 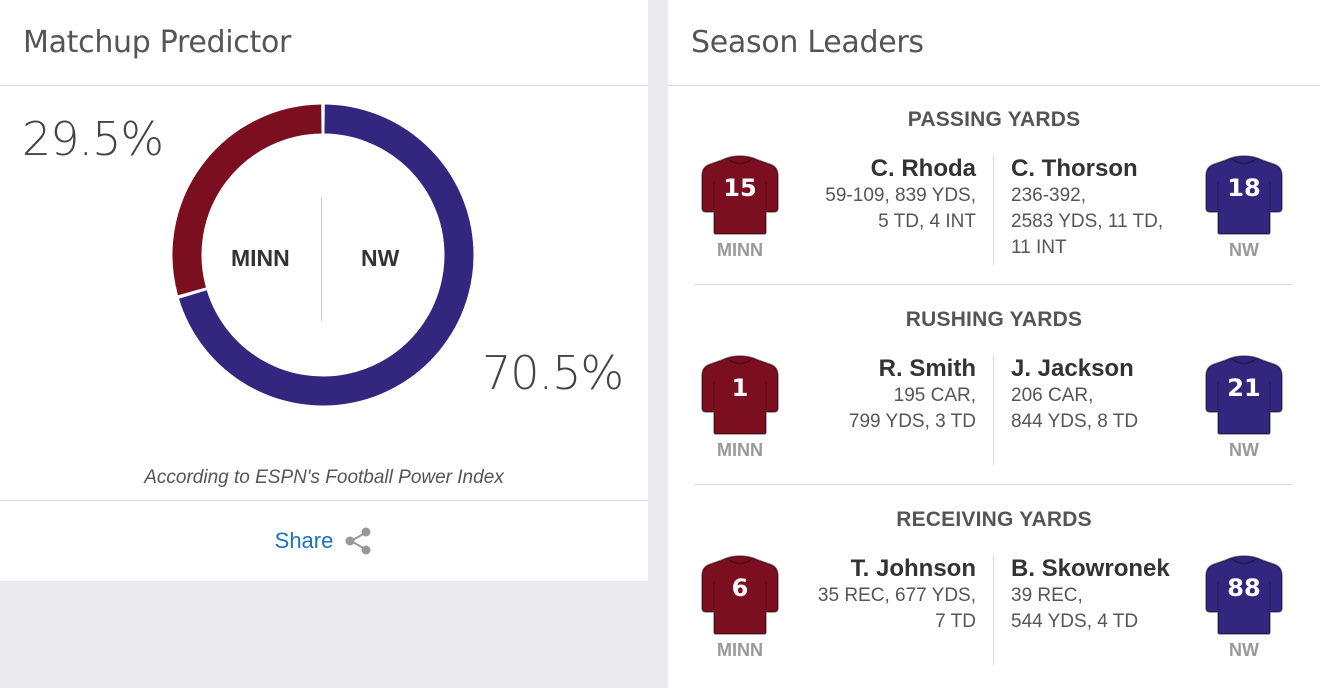 I want to click on nw-win-probability: 70.5%, so click(x=553, y=373).